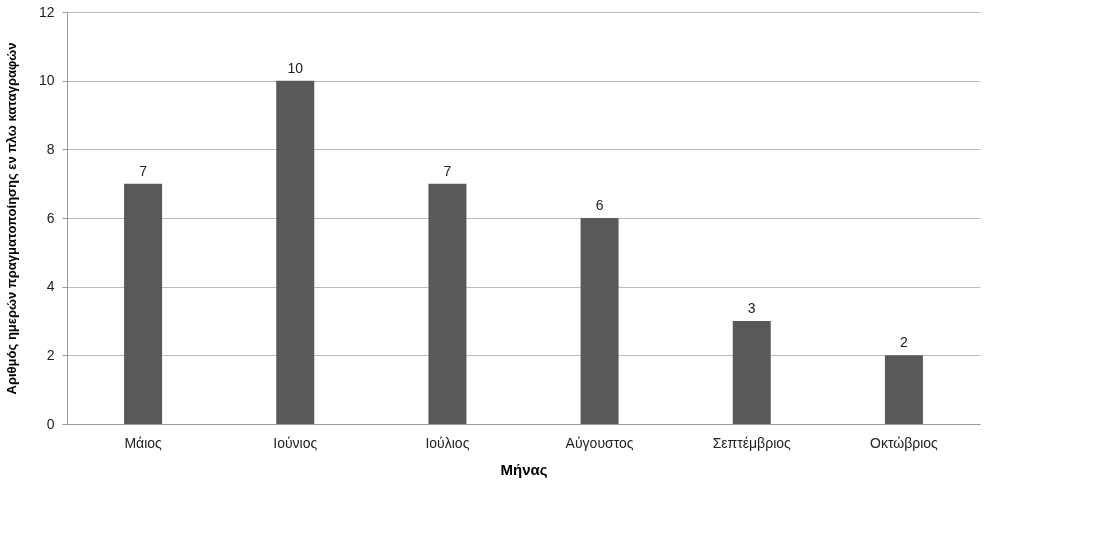 This screenshot has height=546, width=1101. Describe the element at coordinates (50, 354) in the screenshot. I see `y-tick-label: 2` at that location.